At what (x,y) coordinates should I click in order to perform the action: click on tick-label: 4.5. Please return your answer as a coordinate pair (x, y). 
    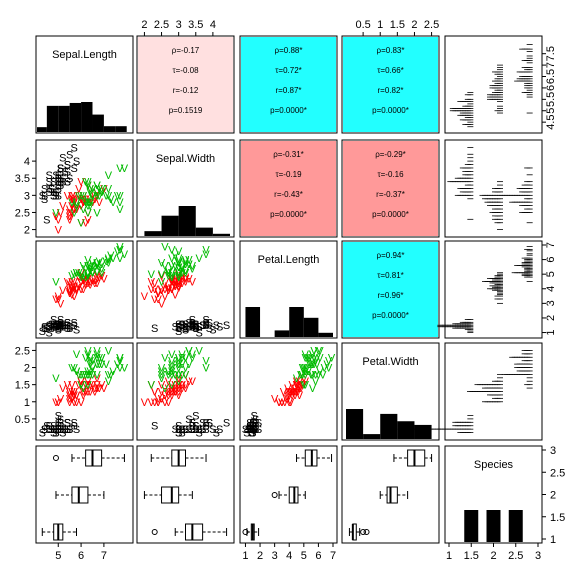
    Looking at the image, I should click on (551, 122).